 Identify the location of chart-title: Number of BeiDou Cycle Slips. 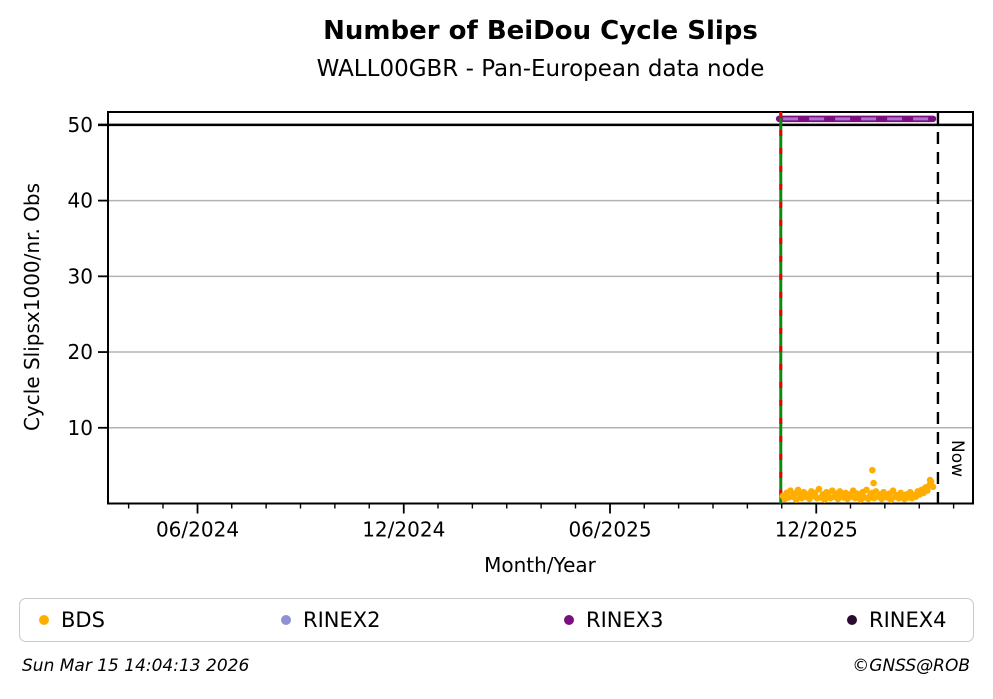
(540, 31).